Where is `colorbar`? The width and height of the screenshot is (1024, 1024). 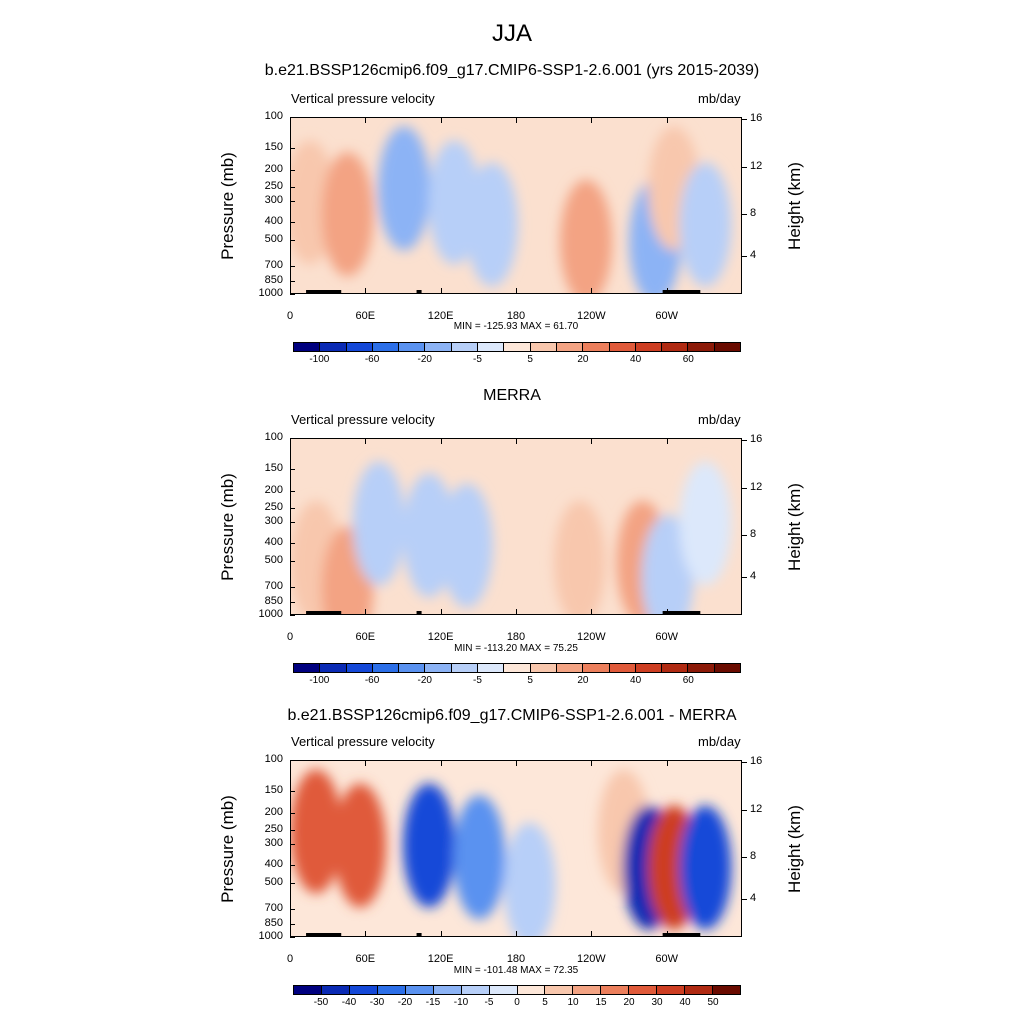
colorbar is located at coordinates (517, 990).